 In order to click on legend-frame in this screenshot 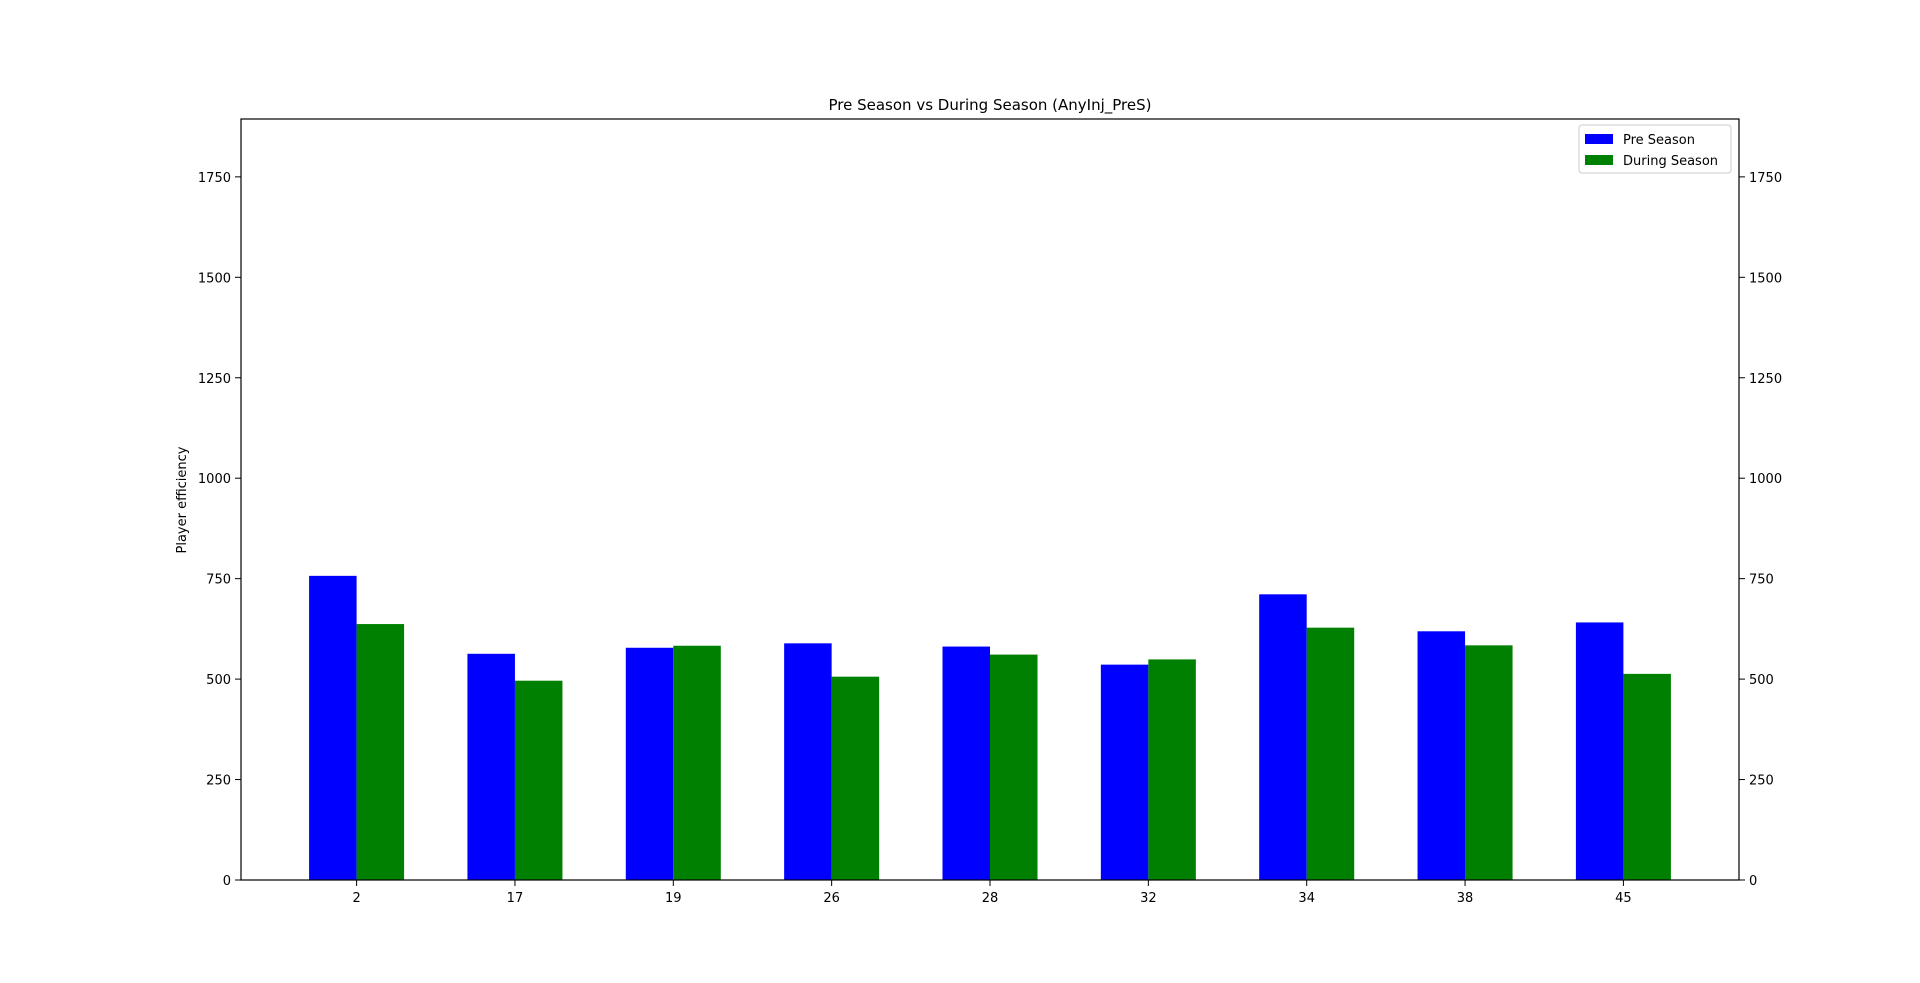, I will do `click(1655, 149)`.